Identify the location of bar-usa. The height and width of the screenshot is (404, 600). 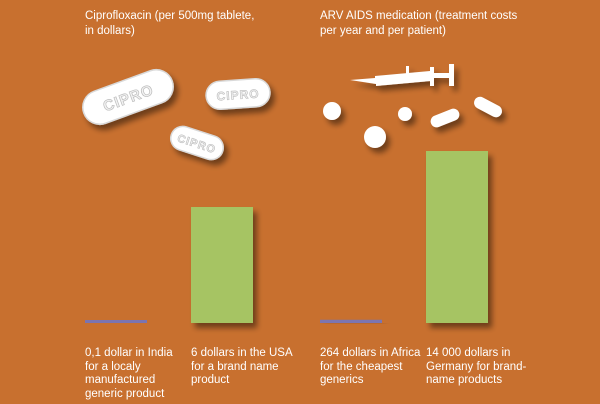
(222, 265).